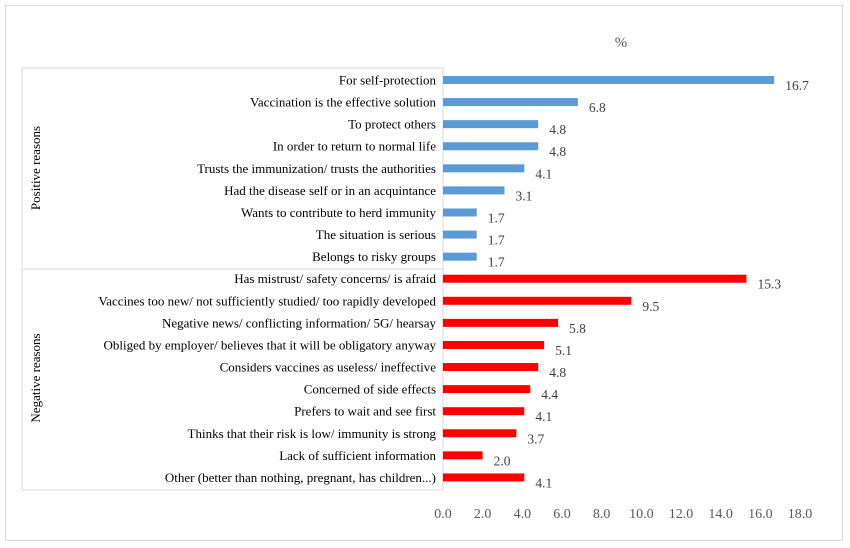 The height and width of the screenshot is (548, 850). Describe the element at coordinates (339, 212) in the screenshot. I see `category-label: Wants to contribute to herd immunity` at that location.